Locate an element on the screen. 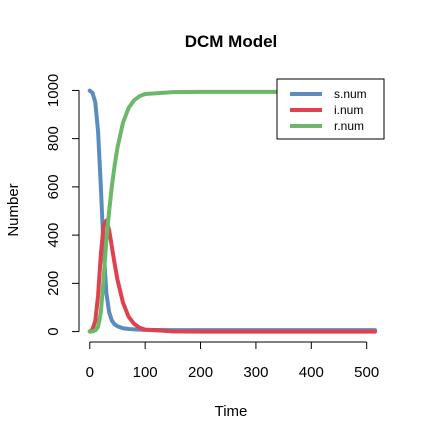 This screenshot has width=425, height=440. legend-label: r.num is located at coordinates (349, 126).